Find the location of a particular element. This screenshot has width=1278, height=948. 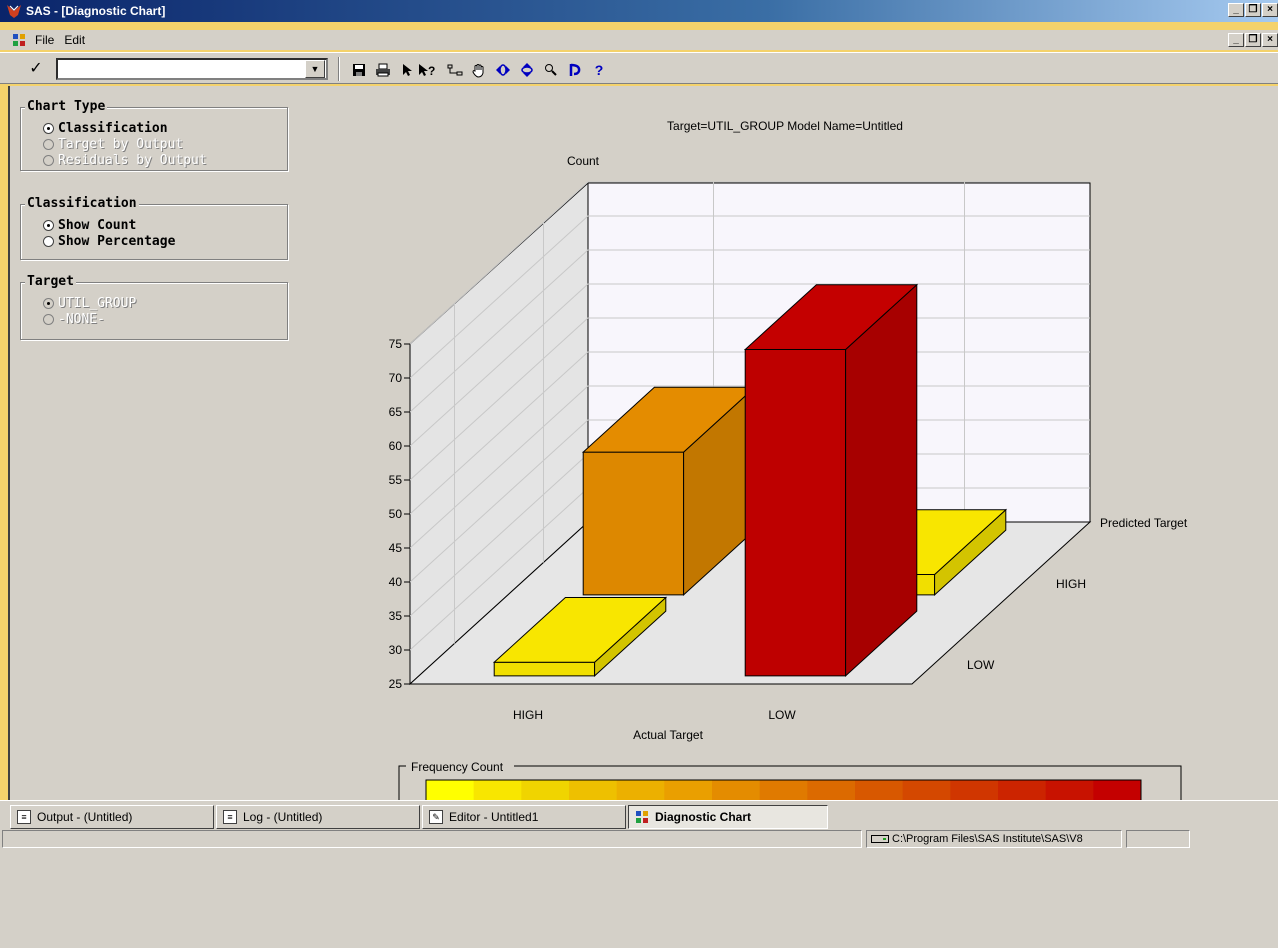

doc-restore-button: ❒ is located at coordinates (1253, 40).